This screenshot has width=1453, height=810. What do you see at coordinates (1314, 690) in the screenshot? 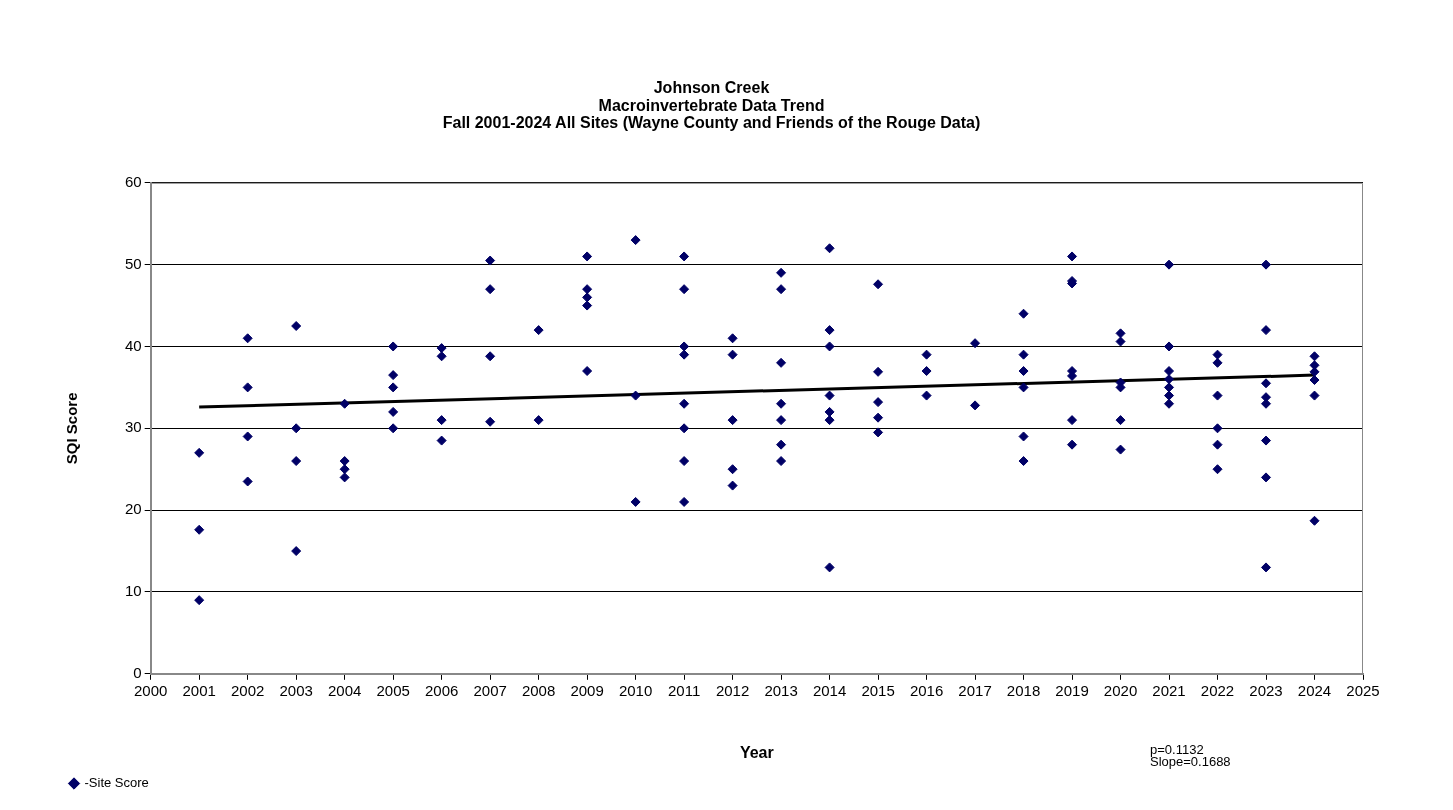
I see `x-tick-label: 2024` at bounding box center [1314, 690].